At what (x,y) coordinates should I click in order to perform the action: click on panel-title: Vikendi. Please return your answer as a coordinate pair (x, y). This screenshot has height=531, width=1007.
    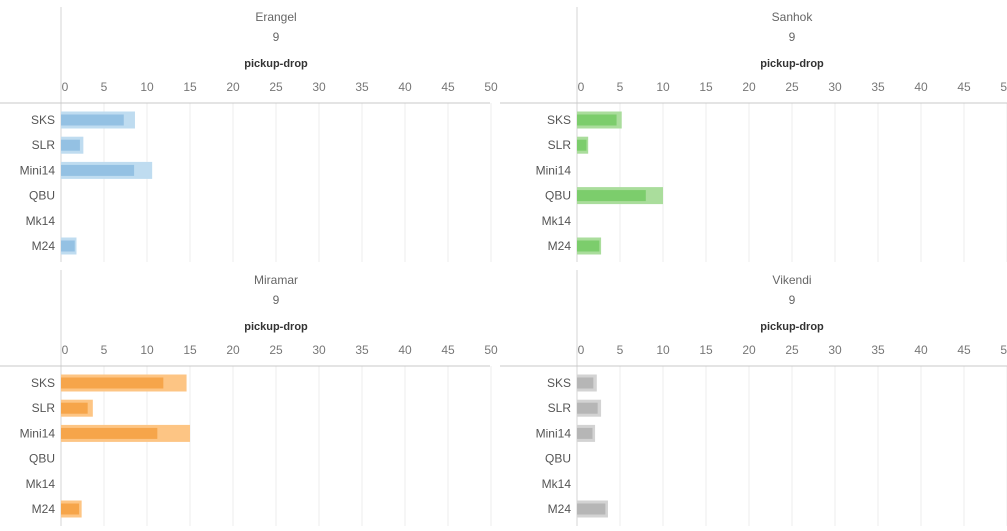
    Looking at the image, I should click on (791, 280).